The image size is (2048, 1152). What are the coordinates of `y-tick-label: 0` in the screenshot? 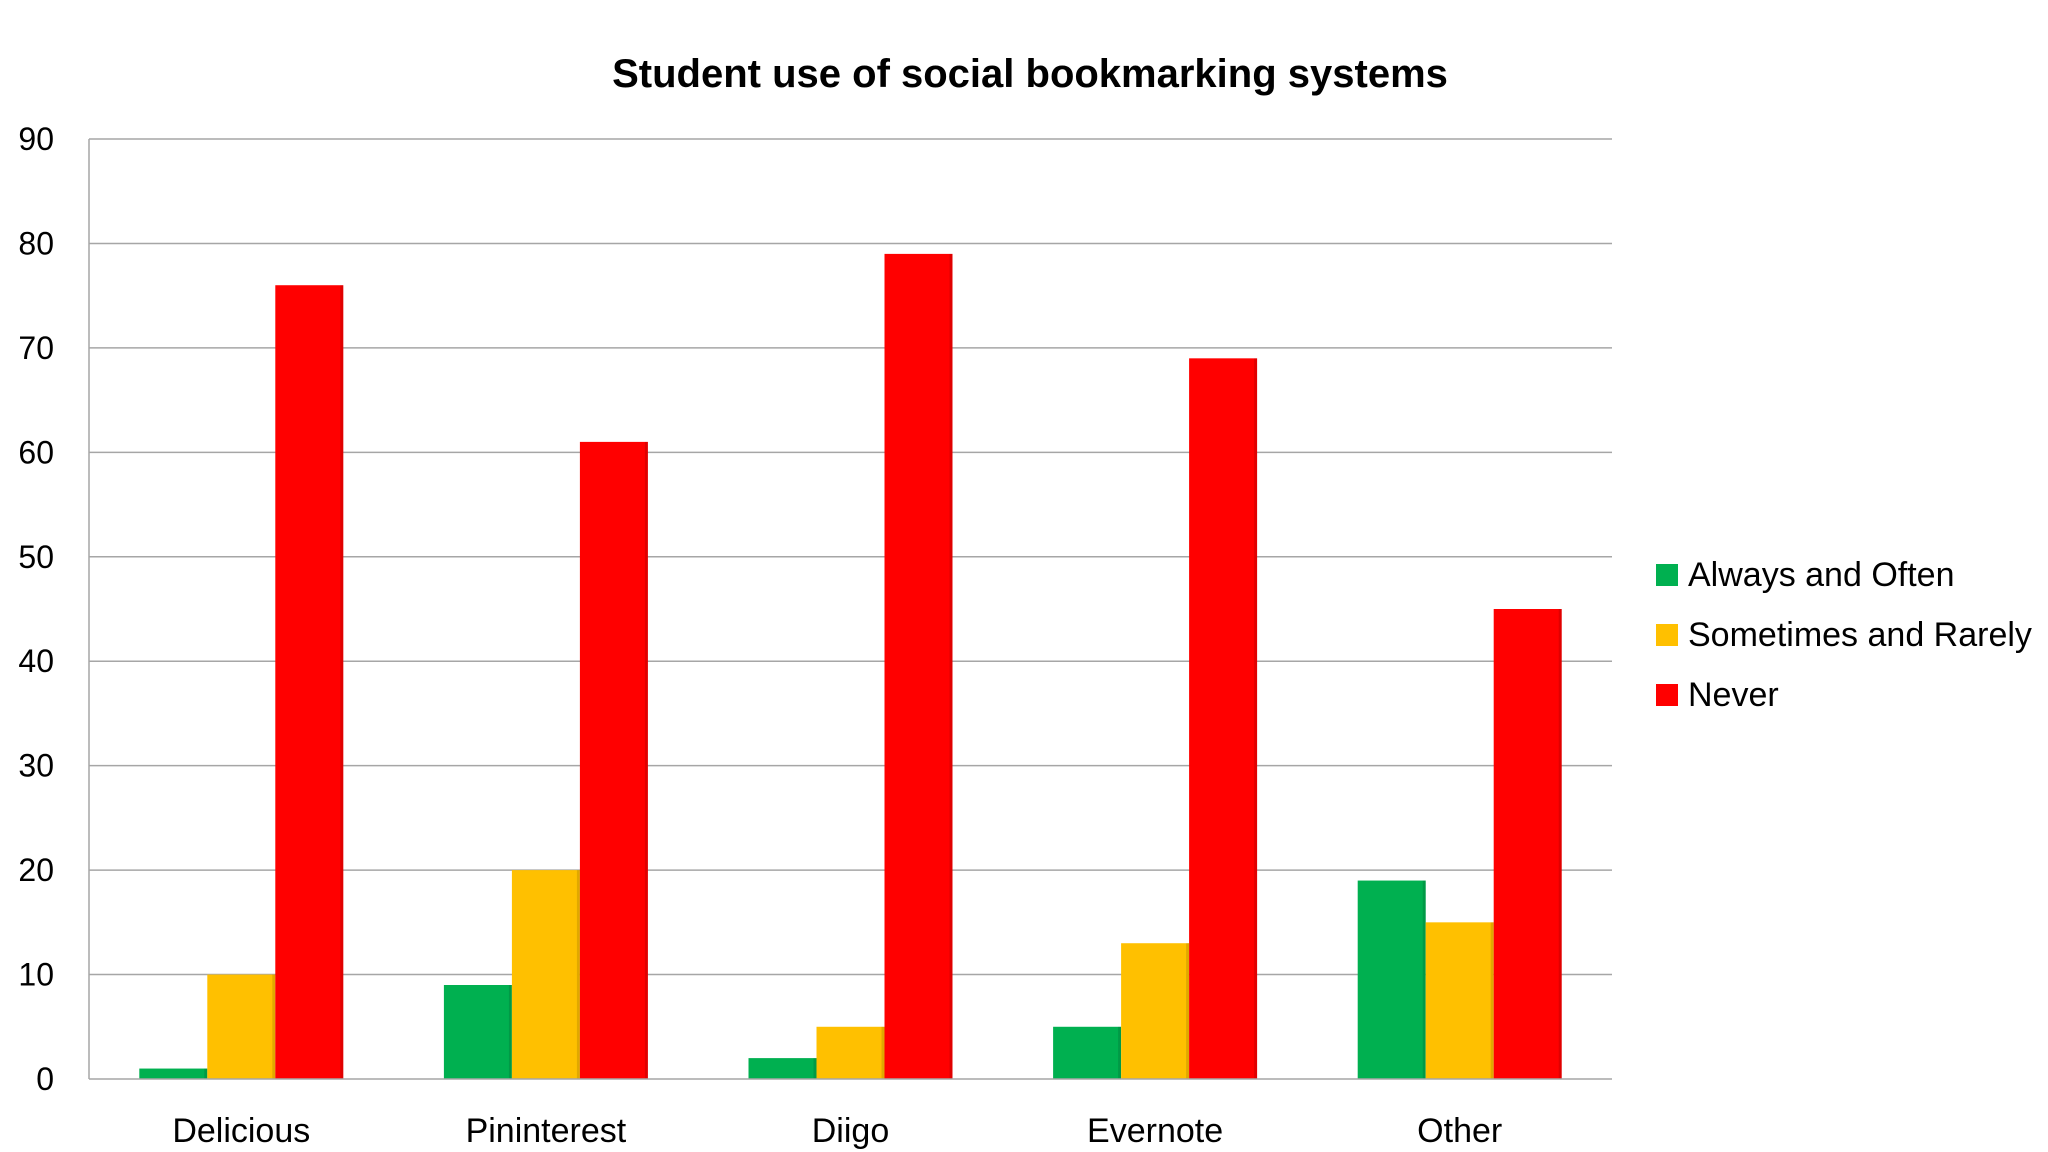 It's located at (45, 1079).